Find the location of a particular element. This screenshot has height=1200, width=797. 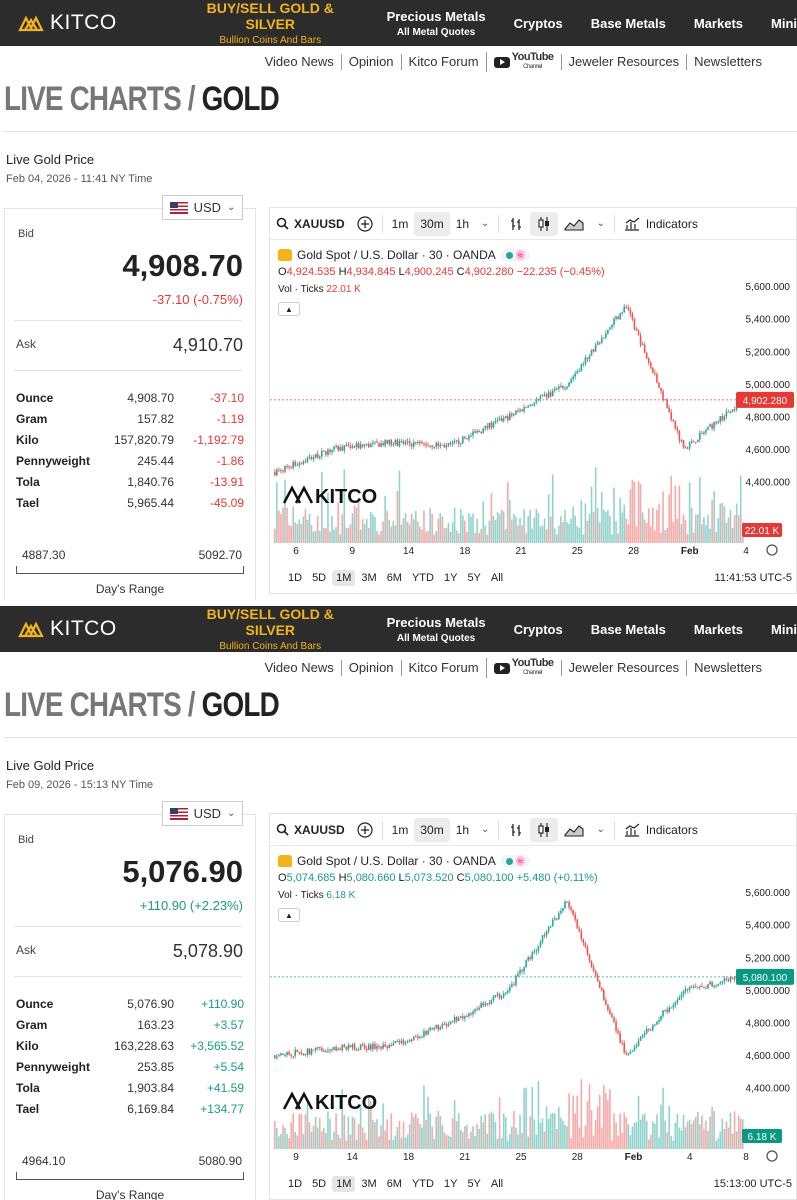

ohlc-bars-icon is located at coordinates (516, 829).